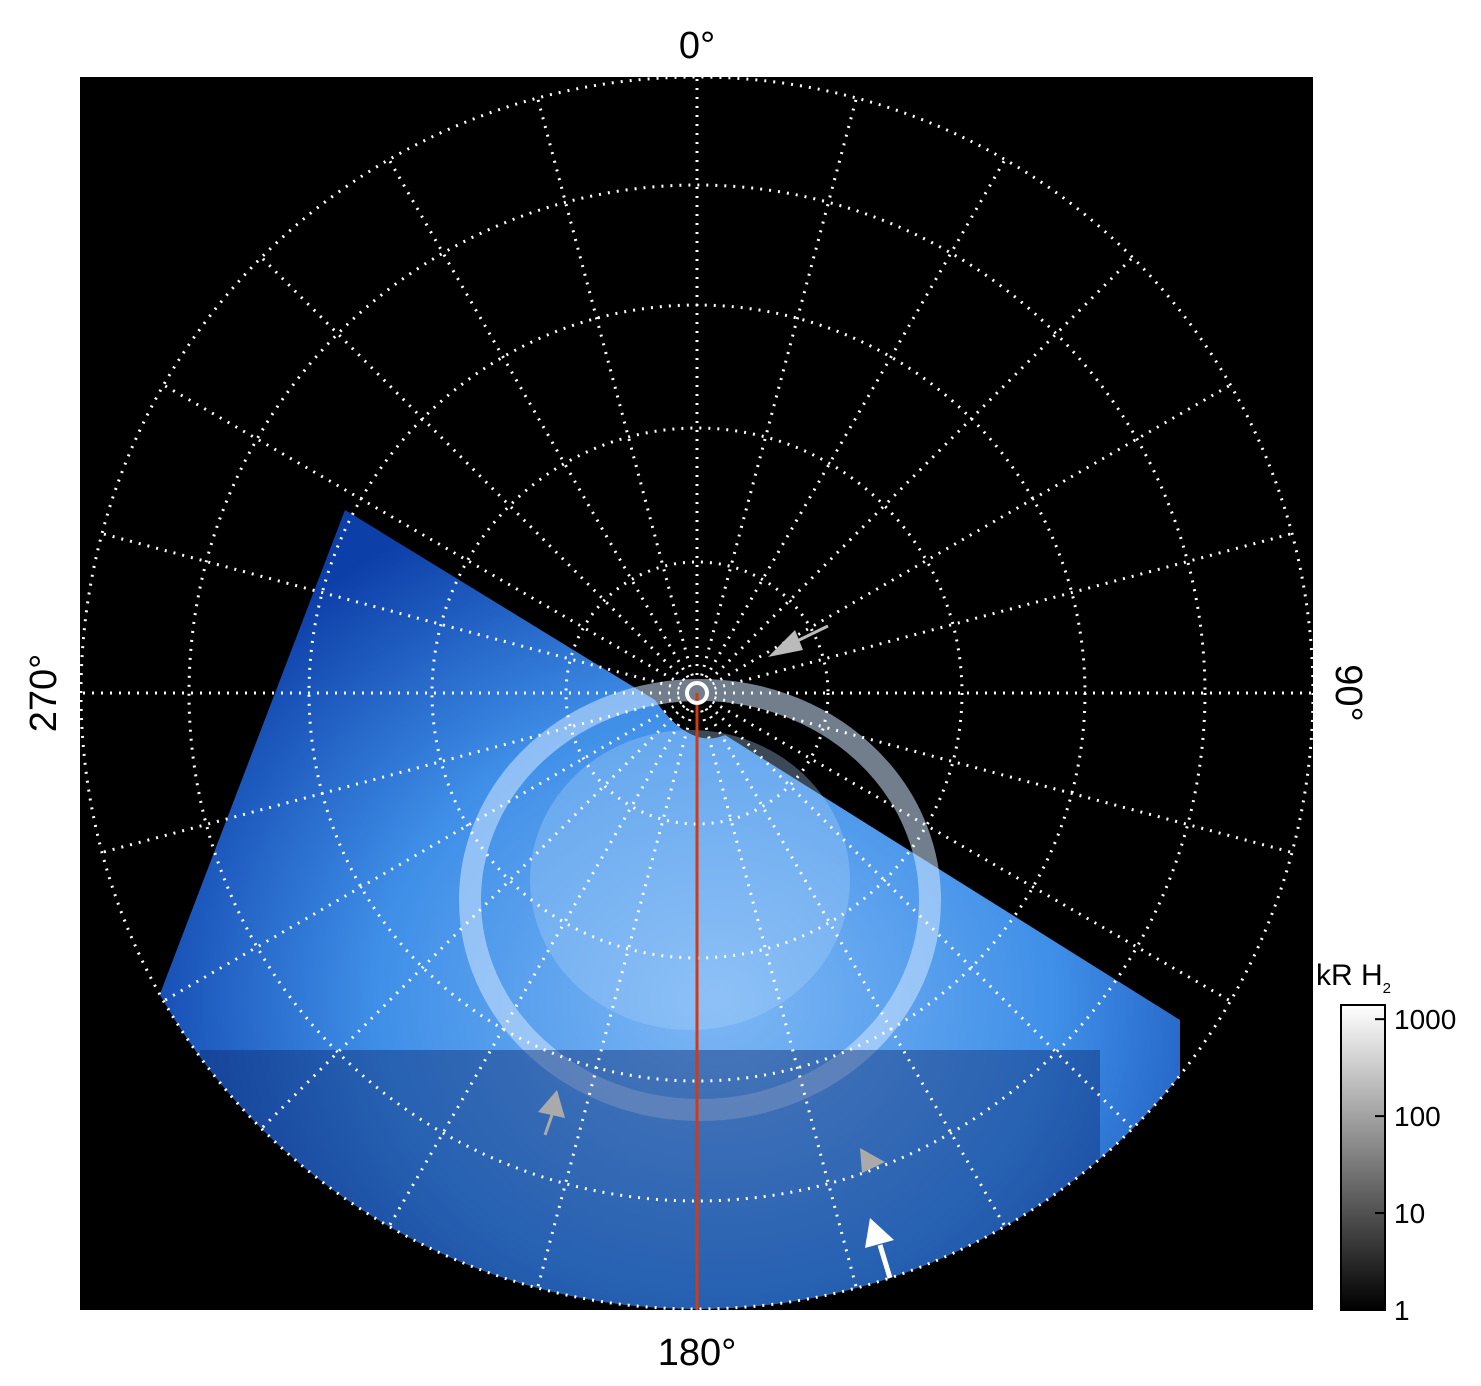  Describe the element at coordinates (1425, 1019) in the screenshot. I see `colorbar-tick-label: 1000` at that location.